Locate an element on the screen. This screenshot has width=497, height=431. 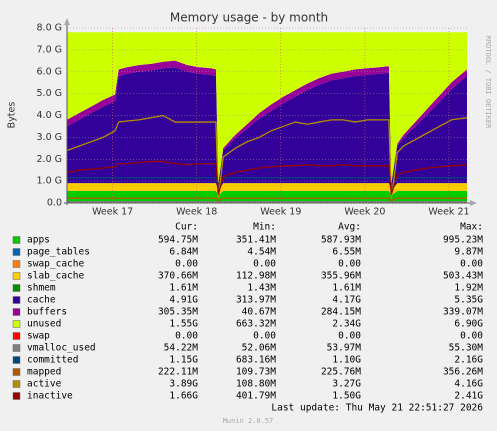
y-tick-label: 5.0 G is located at coordinates (50, 93).